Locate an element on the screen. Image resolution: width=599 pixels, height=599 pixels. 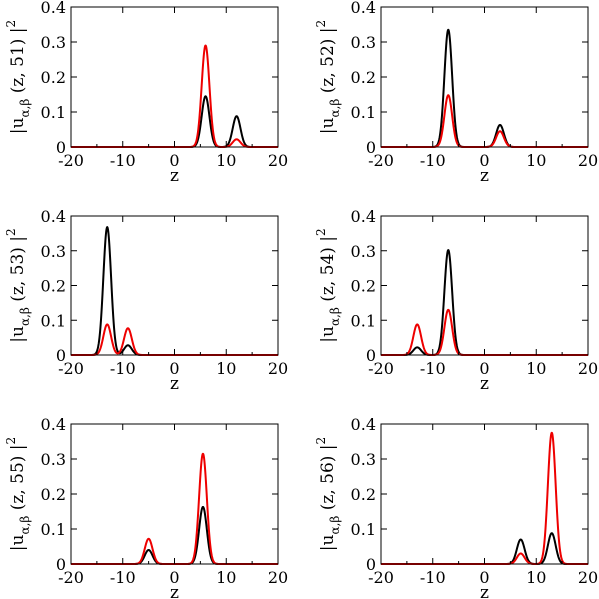
y-axis-label: |uα,β (z, 56) |2 is located at coordinates (328, 494).